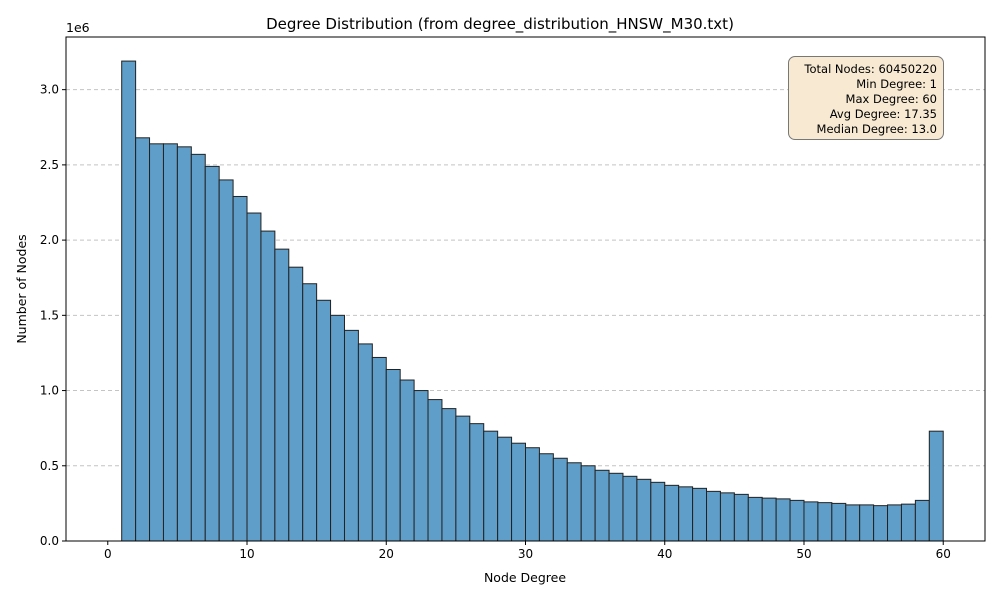 The width and height of the screenshot is (1000, 604). What do you see at coordinates (49, 466) in the screenshot?
I see `y-tick-label: 0.5` at bounding box center [49, 466].